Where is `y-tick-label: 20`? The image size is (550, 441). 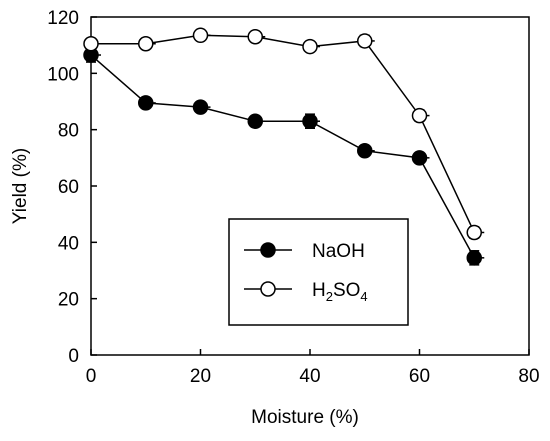 y-tick-label: 20 is located at coordinates (68, 300).